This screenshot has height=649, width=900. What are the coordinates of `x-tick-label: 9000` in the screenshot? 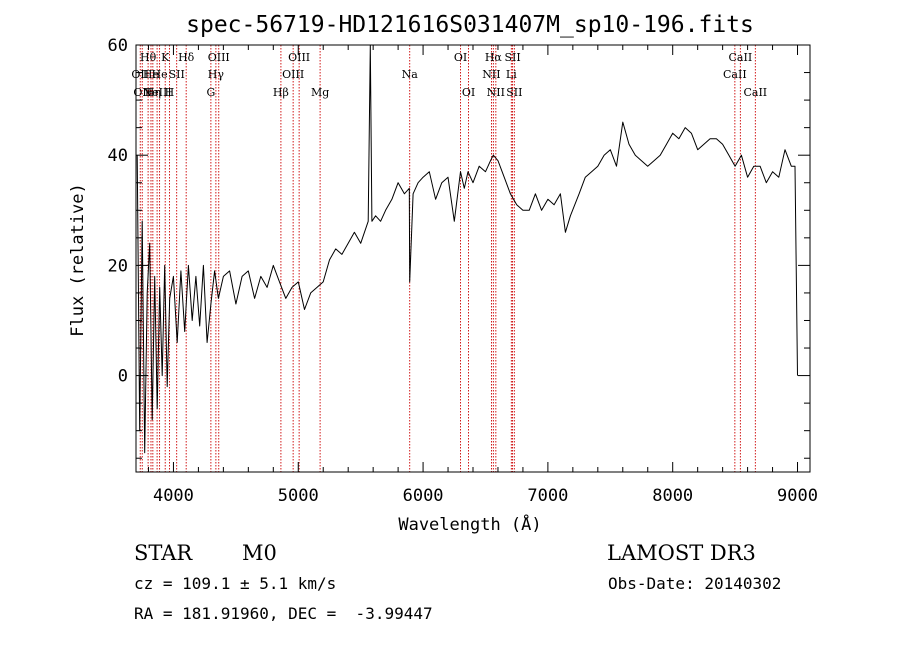 It's located at (797, 496).